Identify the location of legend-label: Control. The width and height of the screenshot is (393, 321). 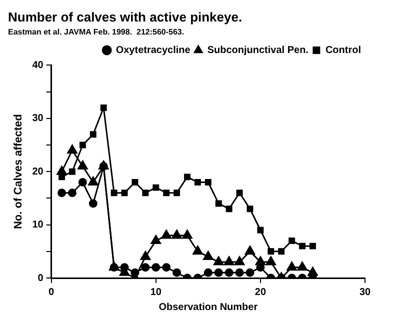
(343, 50).